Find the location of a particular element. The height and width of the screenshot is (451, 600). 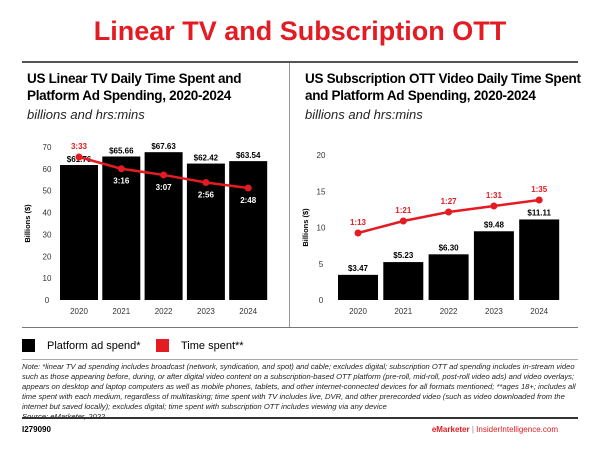

source-text: Source: eMarketer, 2022 is located at coordinates (63, 416).